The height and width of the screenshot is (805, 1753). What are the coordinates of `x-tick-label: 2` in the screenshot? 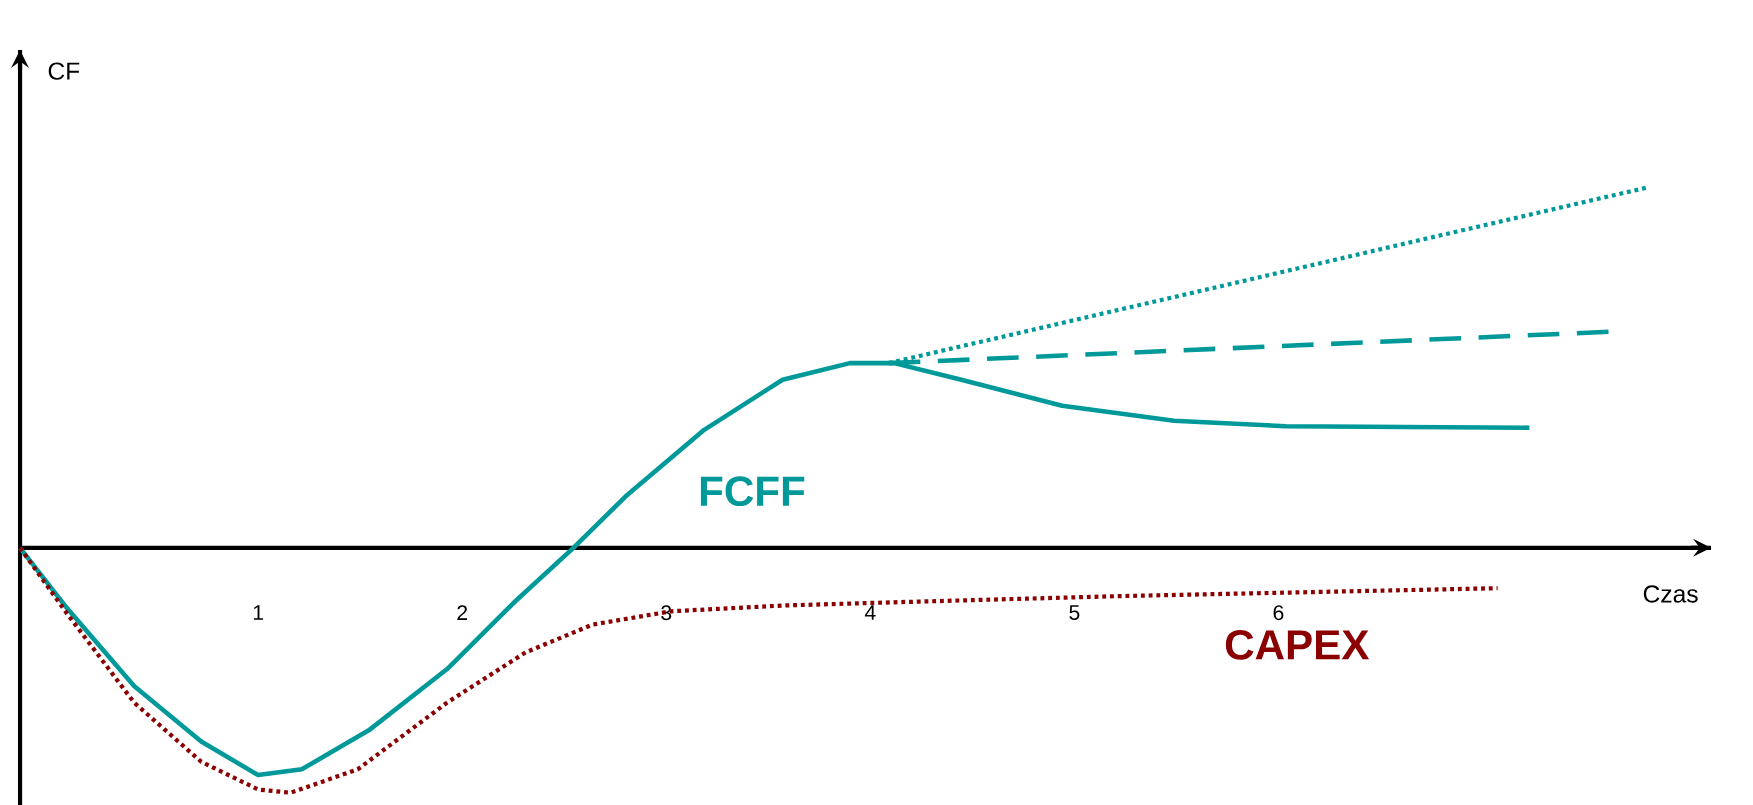 It's located at (462, 612).